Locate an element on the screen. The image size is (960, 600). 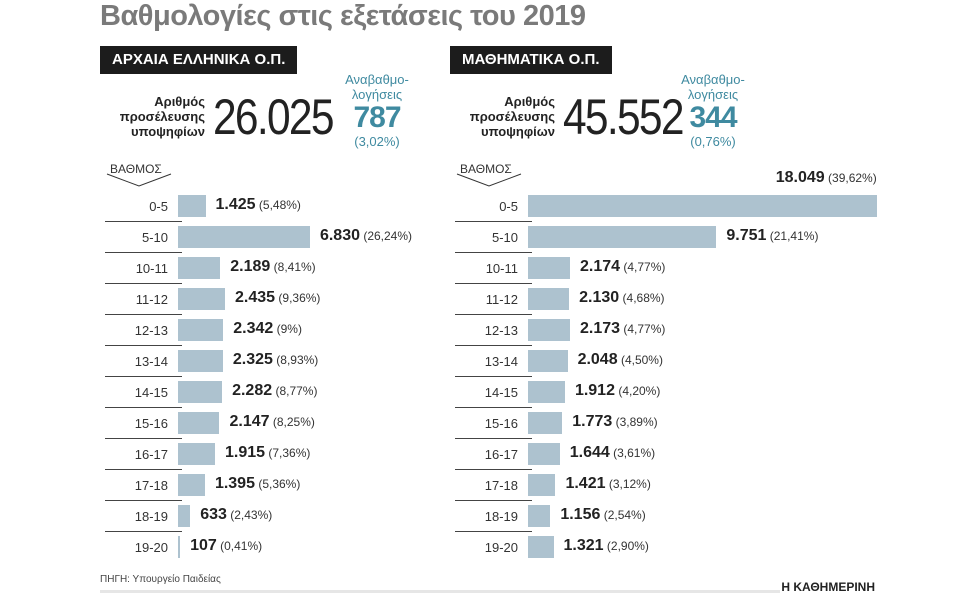
chevron-down-icon is located at coordinates (489, 180).